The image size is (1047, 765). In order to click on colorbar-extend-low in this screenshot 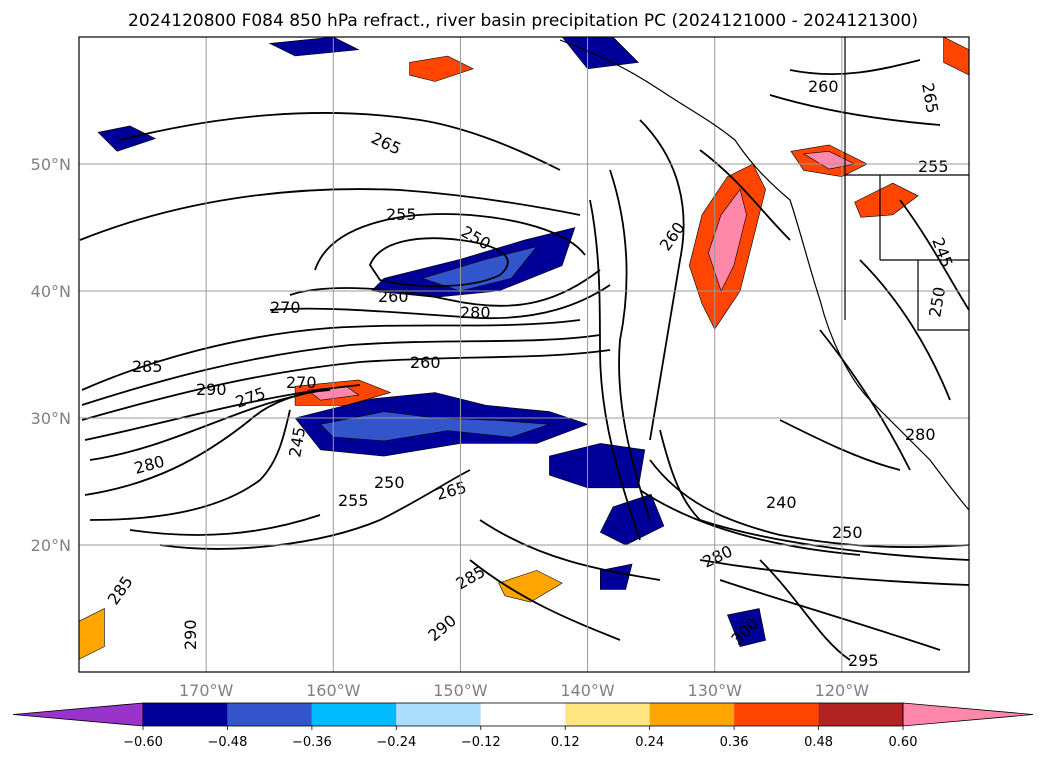, I will do `click(78, 714)`.